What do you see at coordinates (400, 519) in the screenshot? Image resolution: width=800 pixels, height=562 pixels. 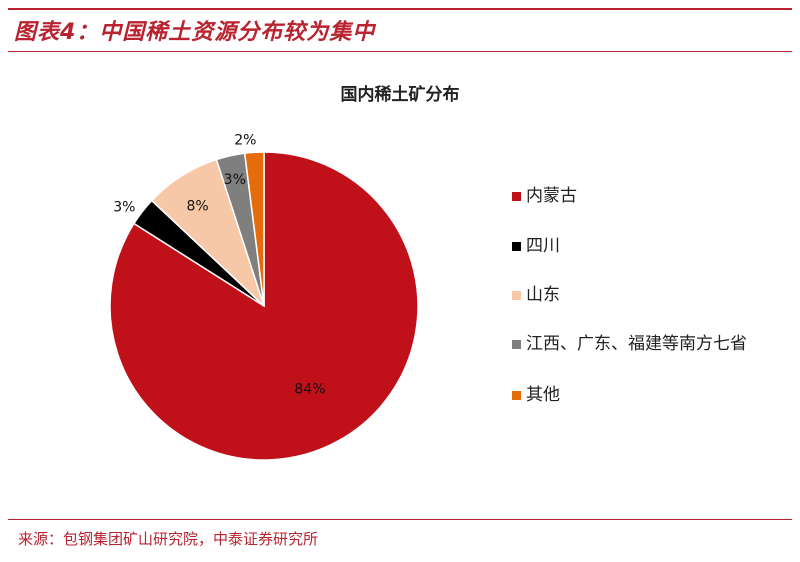 I see `bottom-rule` at bounding box center [400, 519].